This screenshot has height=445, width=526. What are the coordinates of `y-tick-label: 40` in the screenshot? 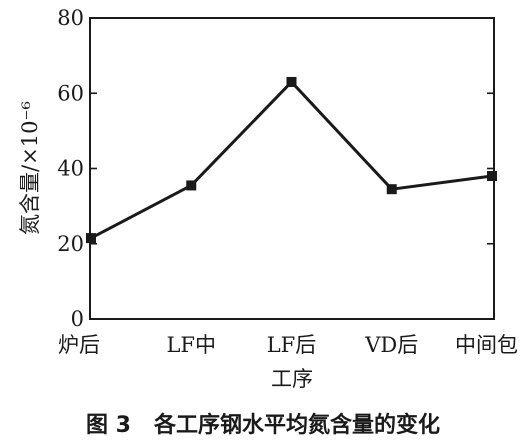 It's located at (70, 169).